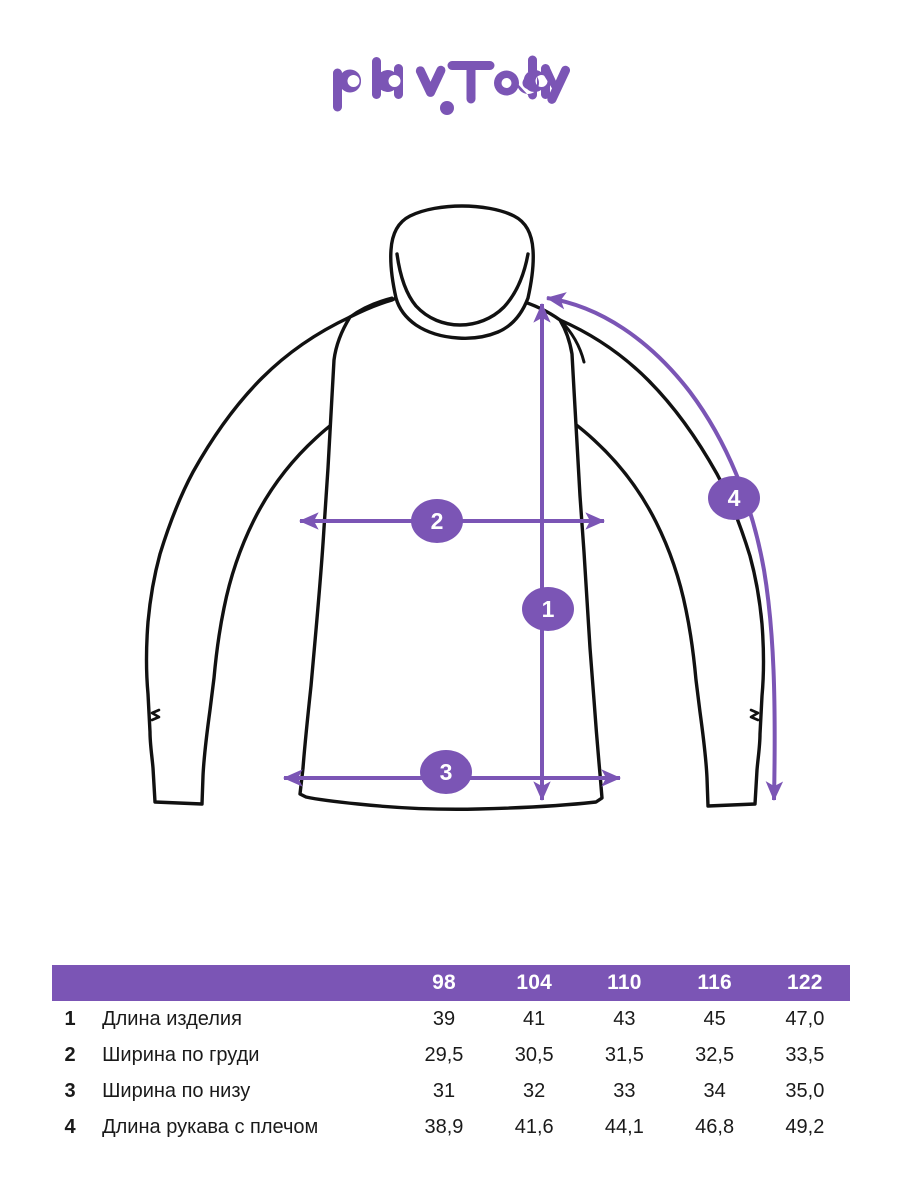  Describe the element at coordinates (805, 1018) in the screenshot. I see `cell-r1-size-122: 47,0` at that location.